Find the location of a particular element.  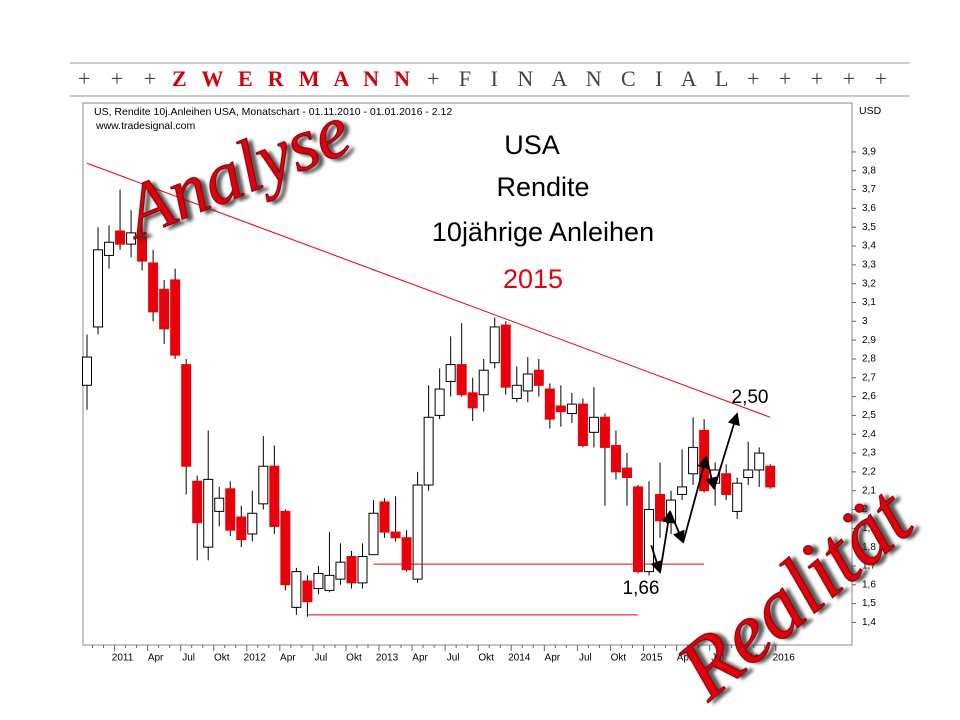

y-tick-label: 1,6 is located at coordinates (869, 584).